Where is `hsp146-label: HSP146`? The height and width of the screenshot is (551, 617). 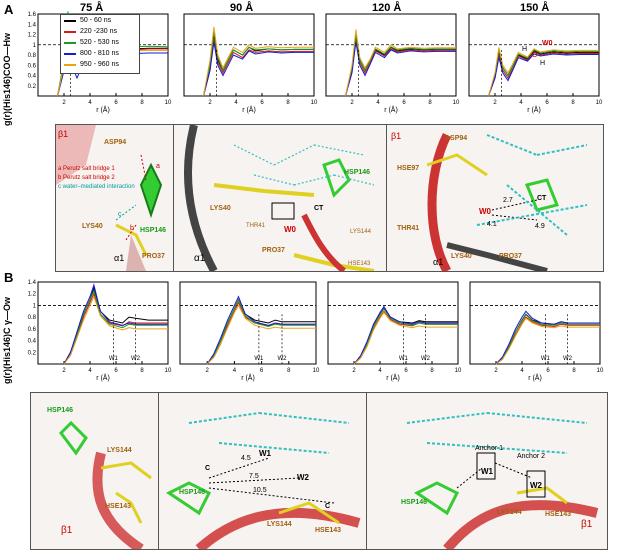
hsp146-label: HSP146 is located at coordinates (153, 230).